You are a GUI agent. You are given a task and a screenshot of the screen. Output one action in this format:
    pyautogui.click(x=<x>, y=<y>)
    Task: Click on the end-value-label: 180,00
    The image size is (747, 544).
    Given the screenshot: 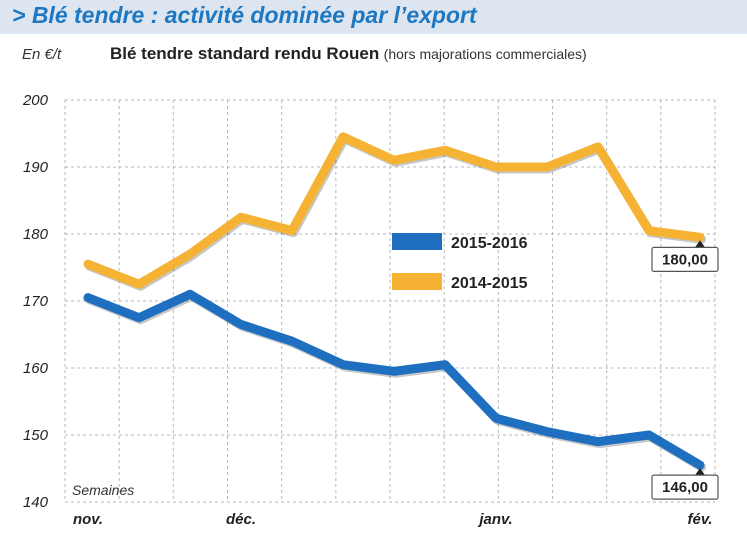 What is the action you would take?
    pyautogui.click(x=685, y=259)
    